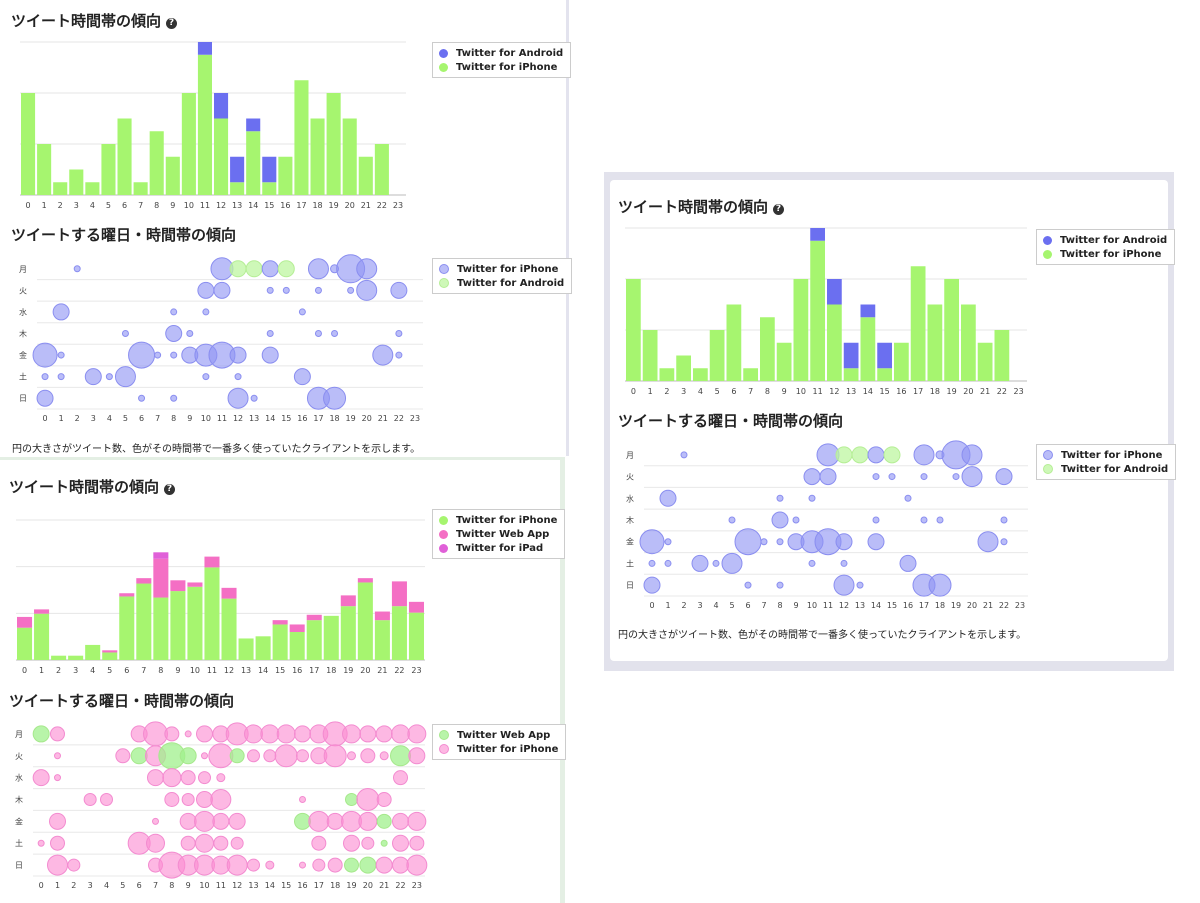  Describe the element at coordinates (125, 333) in the screenshot. I see `bubble-day3-hour5` at that location.